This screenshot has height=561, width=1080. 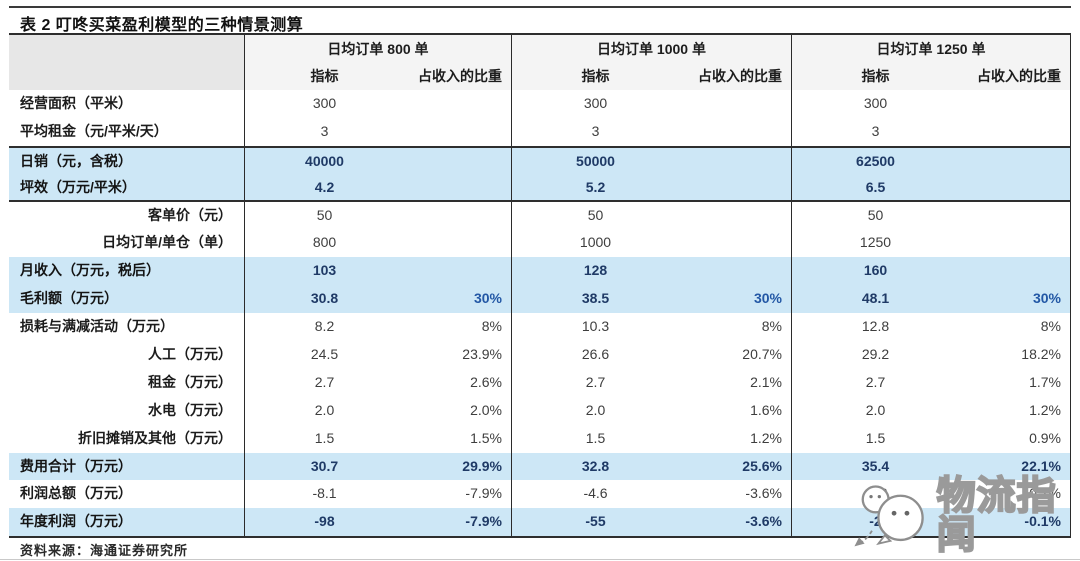 I want to click on metric-value: 29.2, so click(x=875, y=355).